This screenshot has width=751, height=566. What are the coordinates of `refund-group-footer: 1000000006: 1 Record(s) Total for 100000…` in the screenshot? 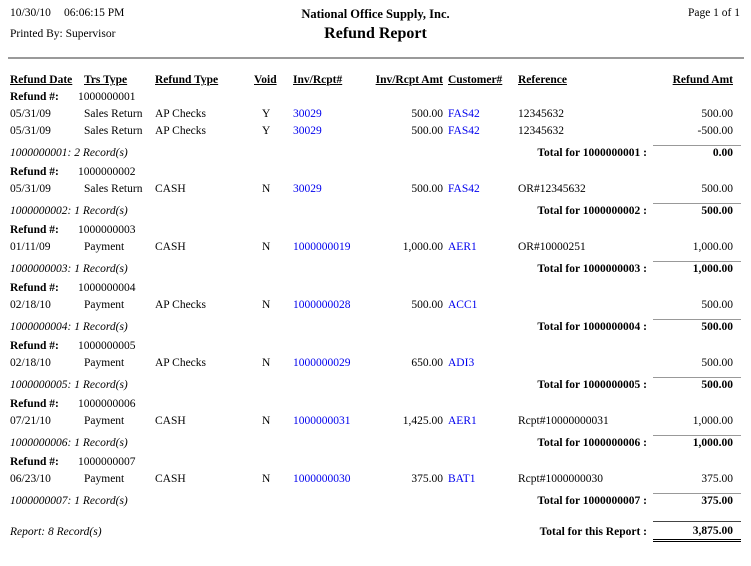 It's located at (375, 443).